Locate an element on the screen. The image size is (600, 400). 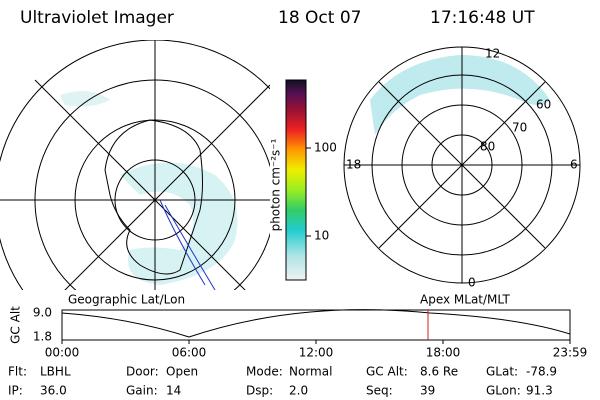
field-value: 14 is located at coordinates (173, 391).